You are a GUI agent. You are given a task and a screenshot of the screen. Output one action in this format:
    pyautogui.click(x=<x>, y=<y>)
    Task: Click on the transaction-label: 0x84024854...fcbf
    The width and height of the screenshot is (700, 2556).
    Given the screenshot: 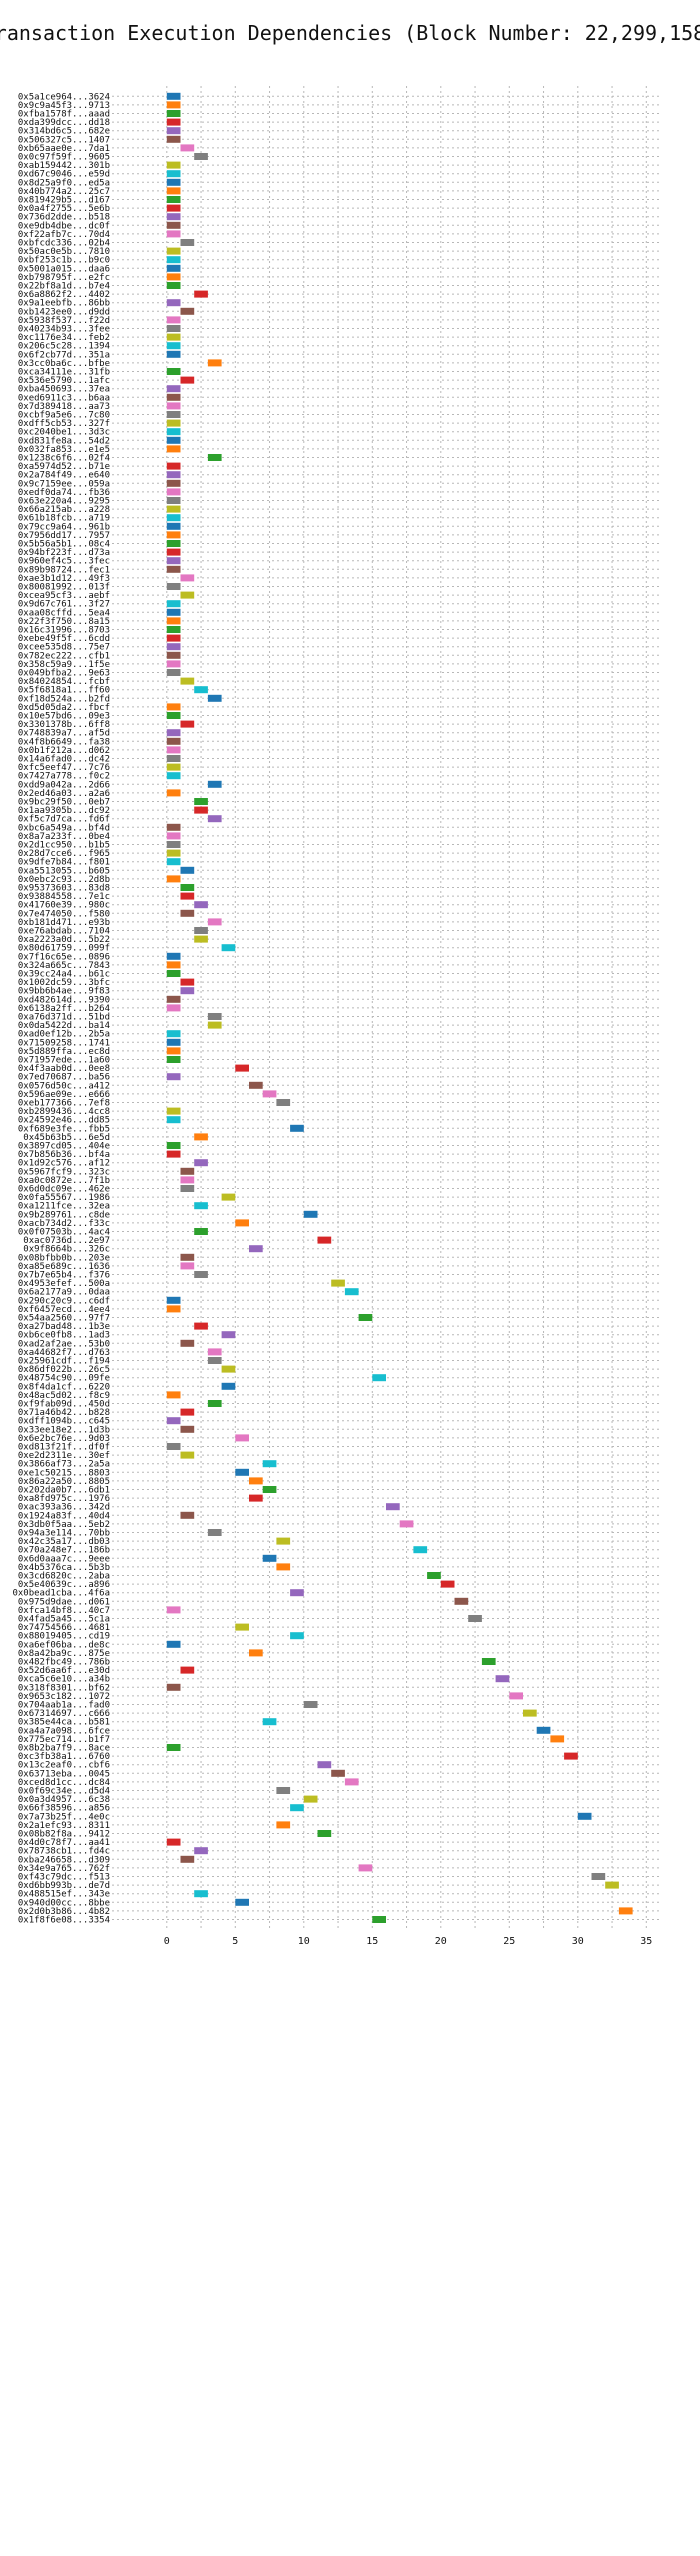 What is the action you would take?
    pyautogui.click(x=64, y=682)
    